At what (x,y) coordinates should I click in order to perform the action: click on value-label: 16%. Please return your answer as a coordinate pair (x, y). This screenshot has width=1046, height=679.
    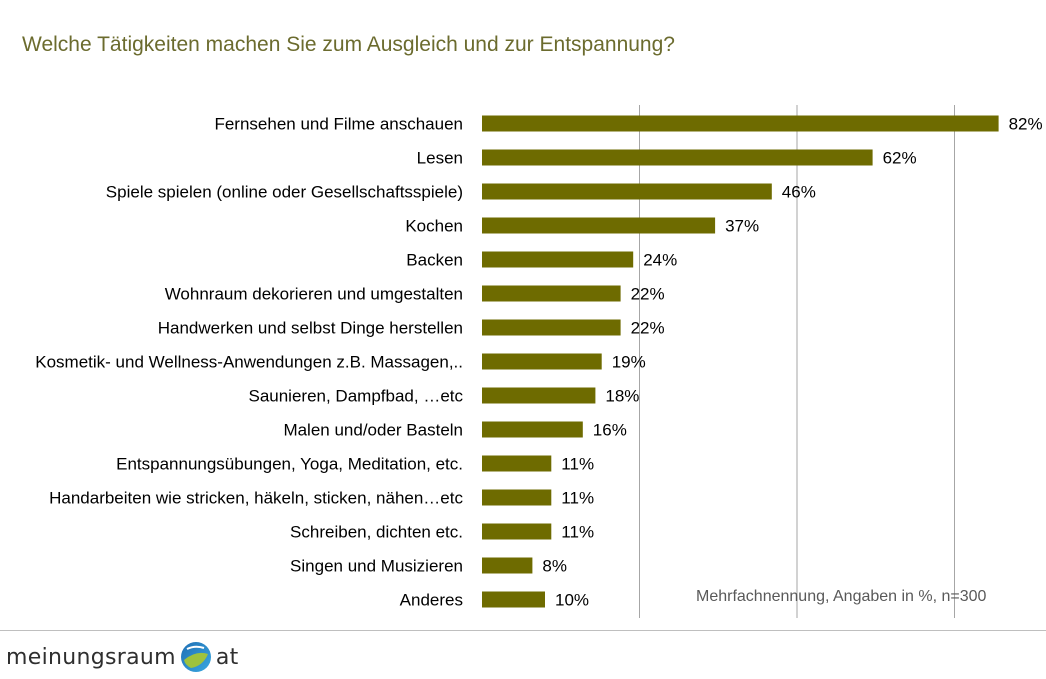
    Looking at the image, I should click on (610, 430).